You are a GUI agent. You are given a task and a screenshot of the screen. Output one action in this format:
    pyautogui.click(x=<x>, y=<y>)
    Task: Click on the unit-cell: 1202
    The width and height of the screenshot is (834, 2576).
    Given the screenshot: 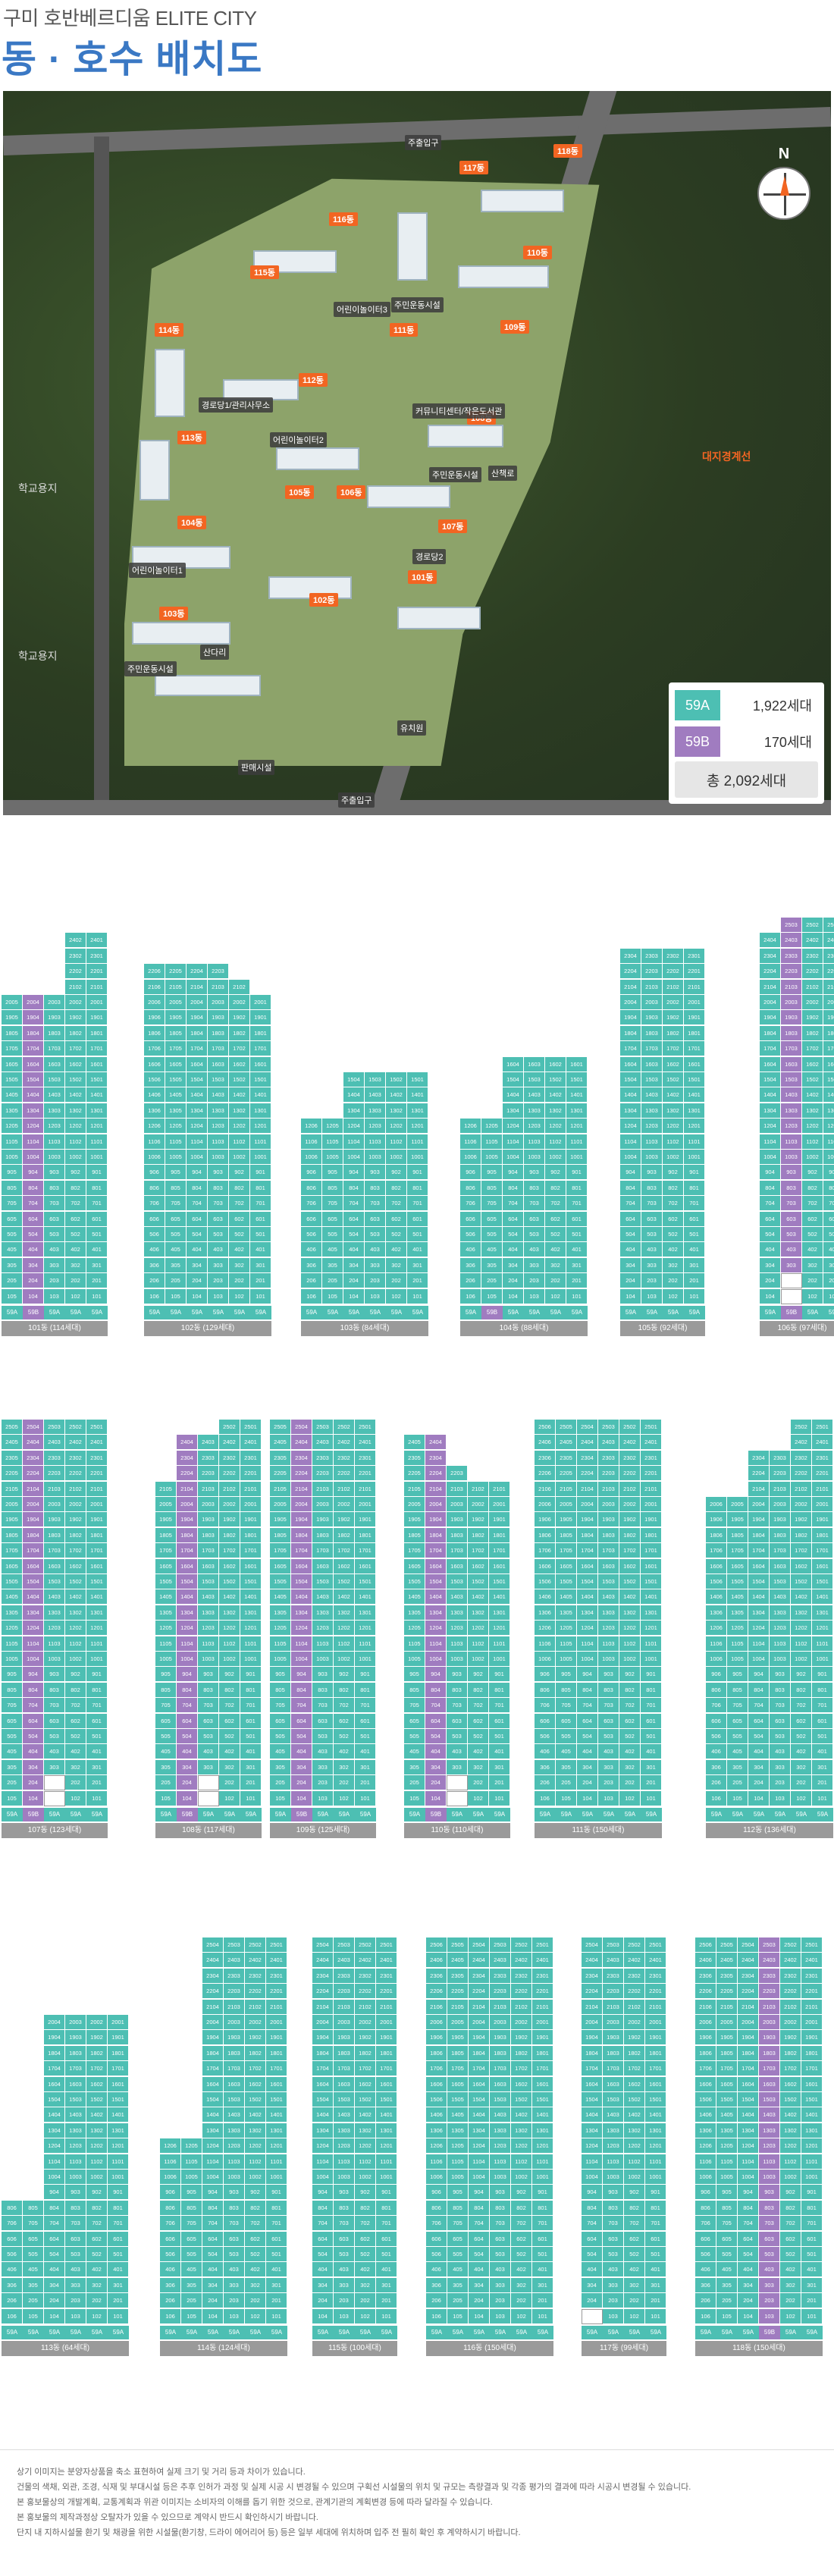 What is the action you would take?
    pyautogui.click(x=365, y=2146)
    